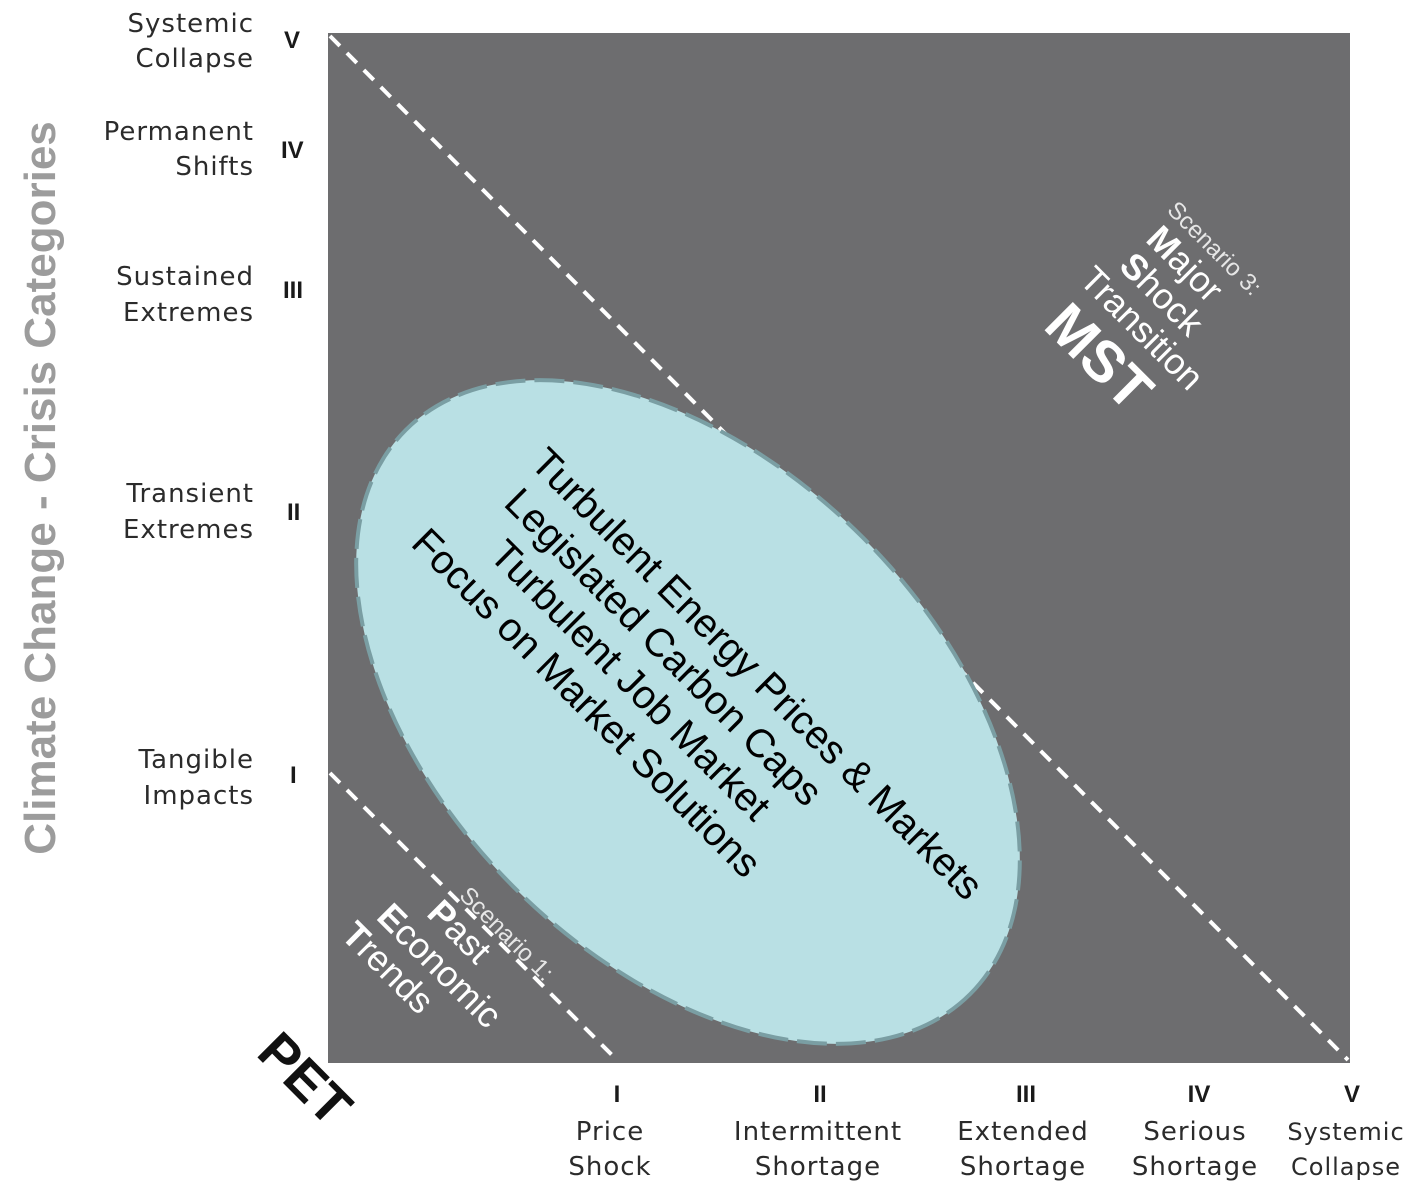 Image resolution: width=1423 pixels, height=1184 pixels. I want to click on y-level-2-line2: Extremes, so click(188, 530).